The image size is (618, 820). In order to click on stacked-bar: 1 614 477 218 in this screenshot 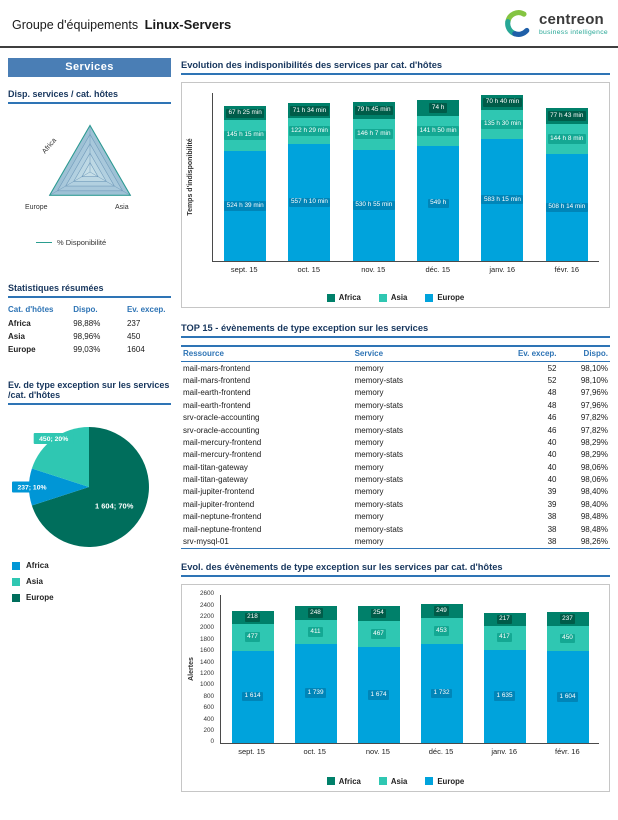, I will do `click(252, 677)`.